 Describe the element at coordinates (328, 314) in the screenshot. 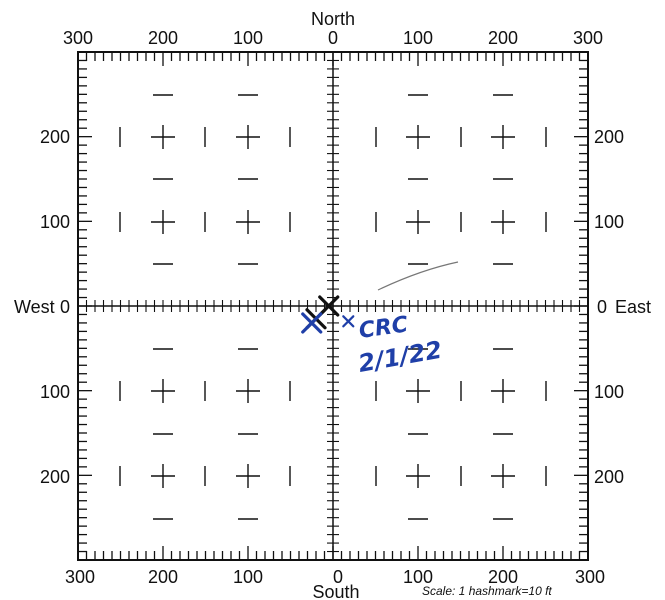

I see `hit-markers` at that location.